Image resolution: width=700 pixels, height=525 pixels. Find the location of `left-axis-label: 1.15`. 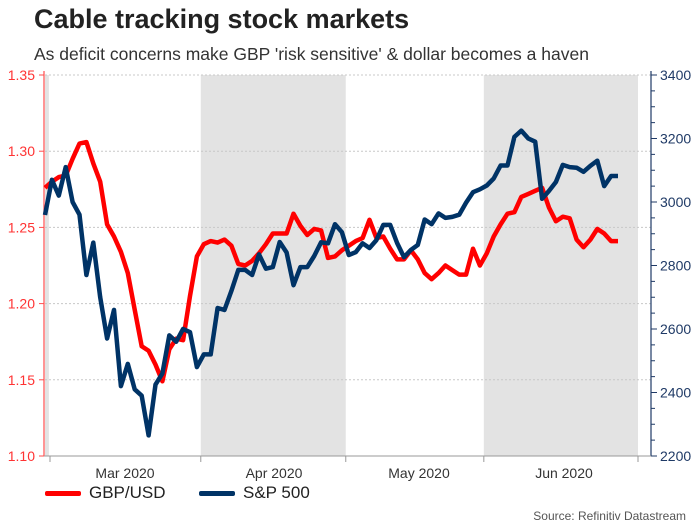

left-axis-label: 1.15 is located at coordinates (21, 380).